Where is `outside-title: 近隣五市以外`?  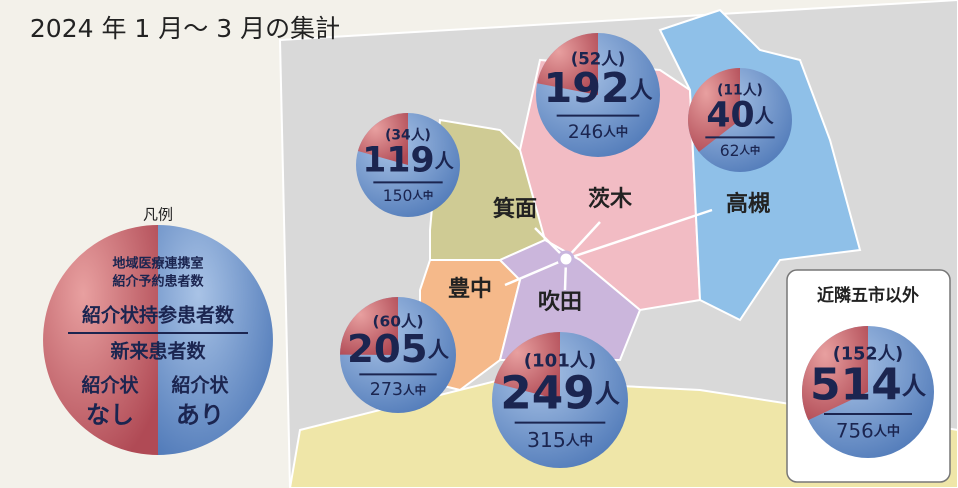
outside-title: 近隣五市以外 is located at coordinates (868, 295).